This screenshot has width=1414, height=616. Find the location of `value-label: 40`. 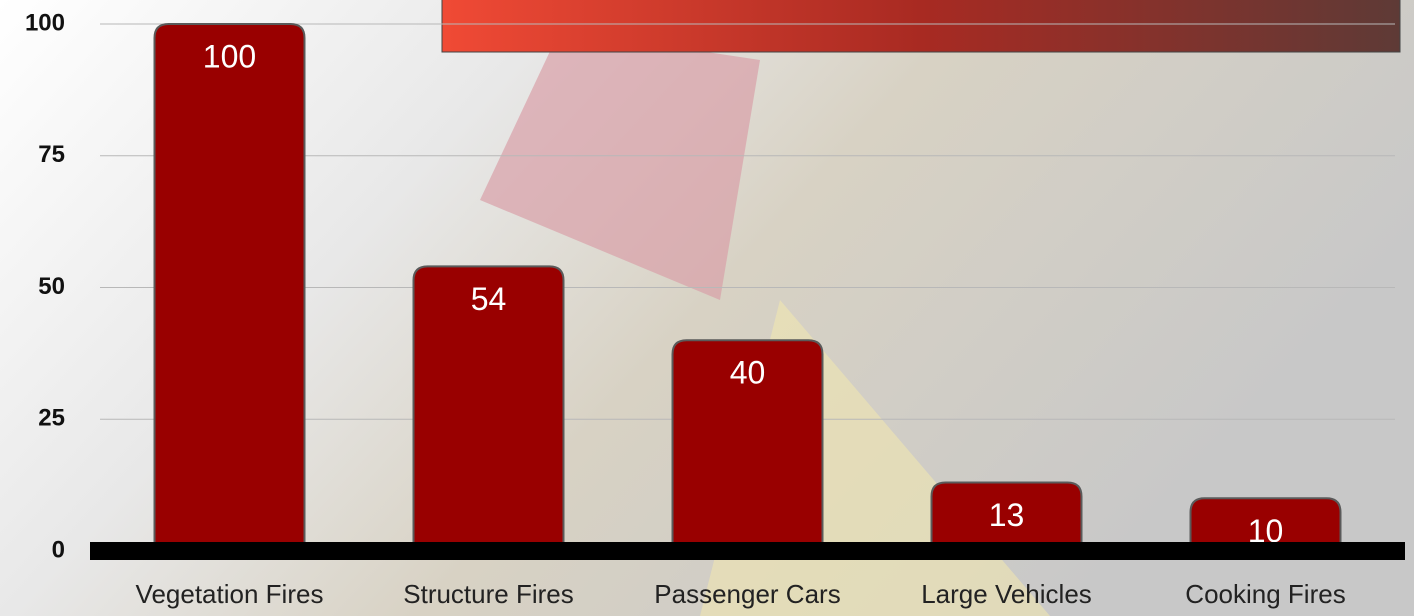

value-label: 40 is located at coordinates (748, 373).